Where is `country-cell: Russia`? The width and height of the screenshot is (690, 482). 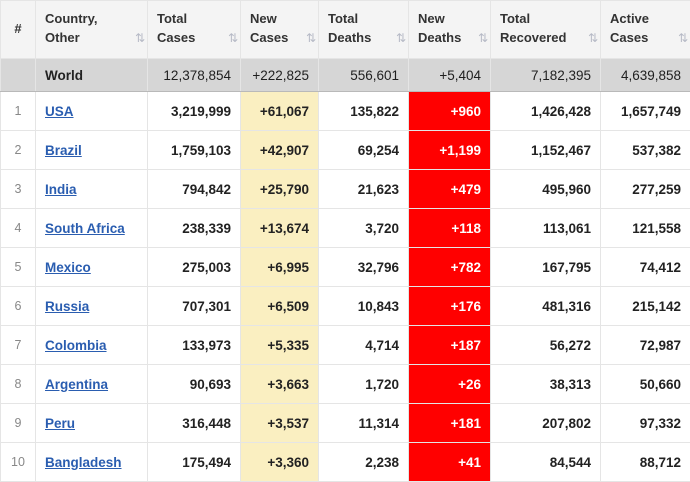 country-cell: Russia is located at coordinates (92, 306).